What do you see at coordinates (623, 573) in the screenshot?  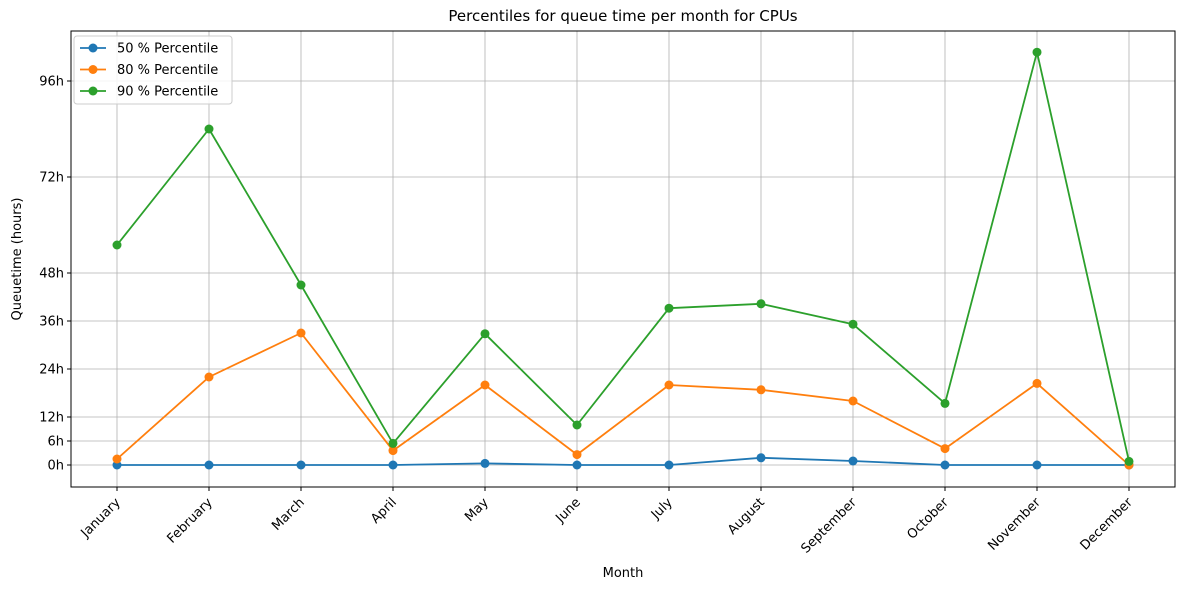 I see `x-axis-title: Month` at bounding box center [623, 573].